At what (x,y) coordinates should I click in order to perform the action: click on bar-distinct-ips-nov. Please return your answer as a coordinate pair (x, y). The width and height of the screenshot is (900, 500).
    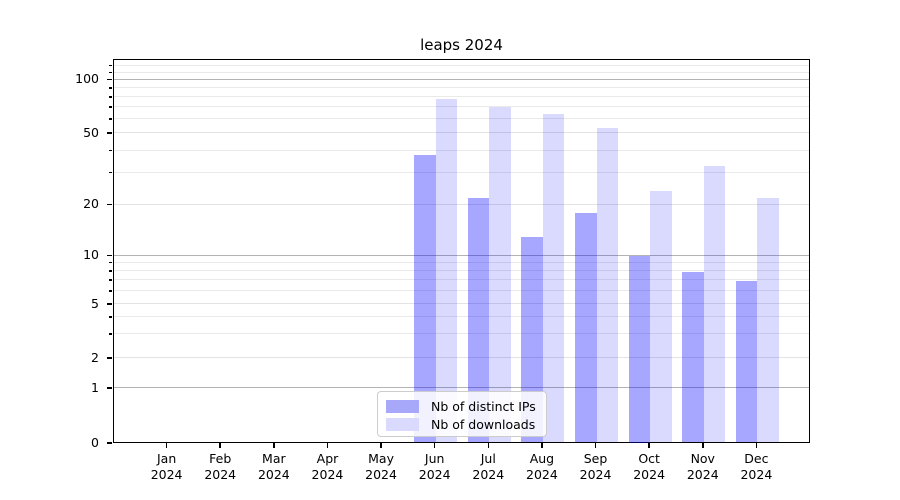
    Looking at the image, I should click on (693, 357).